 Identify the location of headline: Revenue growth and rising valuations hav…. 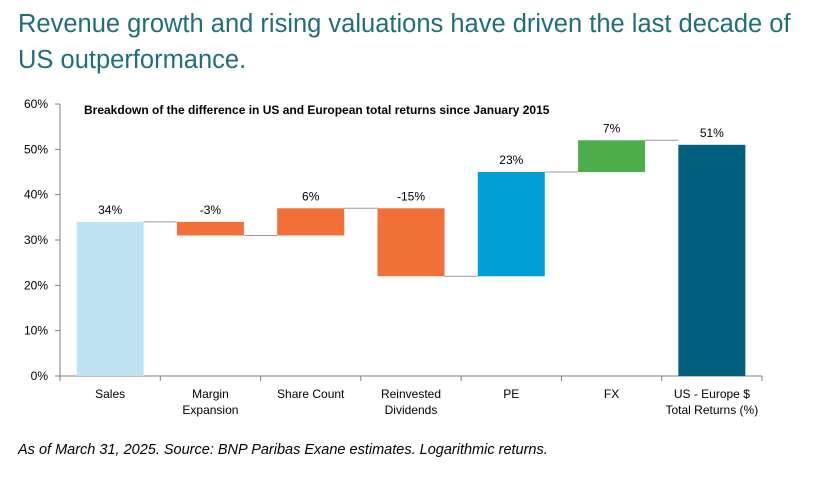
(404, 42).